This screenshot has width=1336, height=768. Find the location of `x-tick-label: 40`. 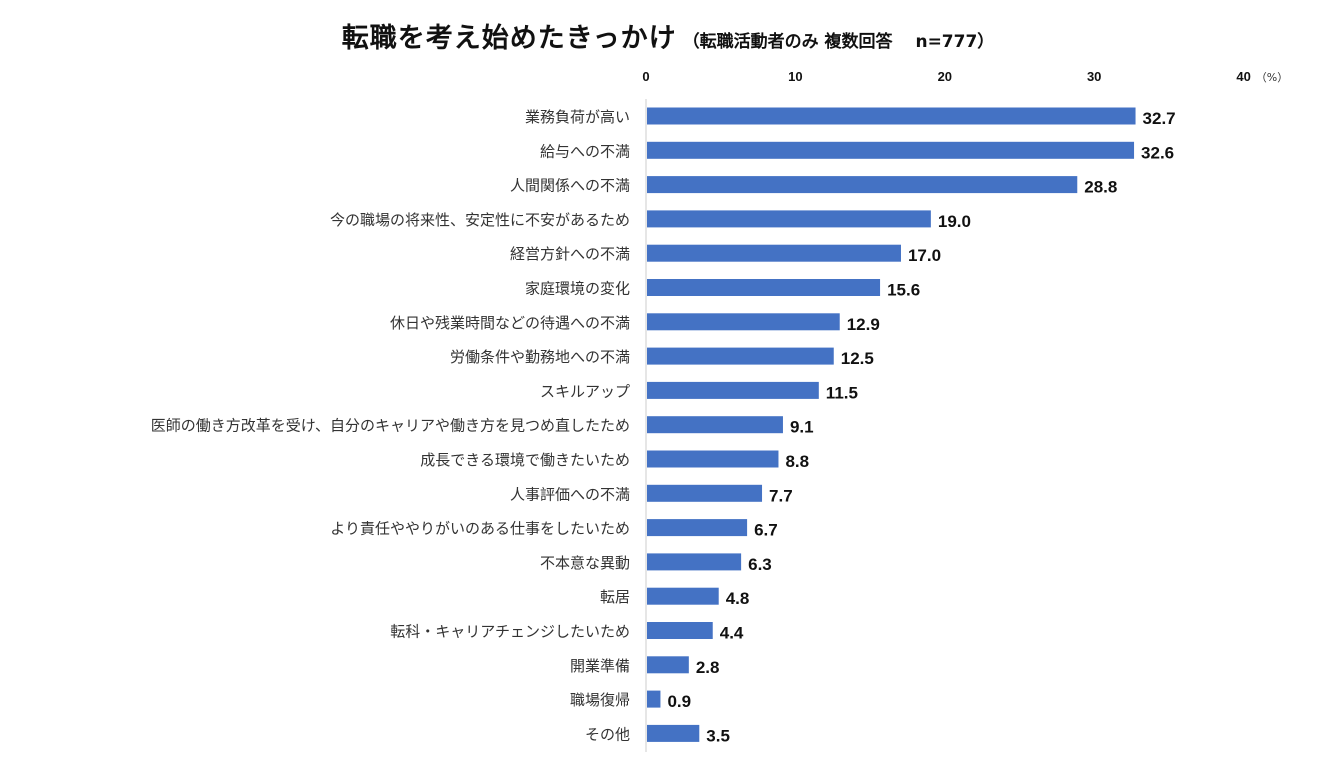

x-tick-label: 40 is located at coordinates (1243, 76).